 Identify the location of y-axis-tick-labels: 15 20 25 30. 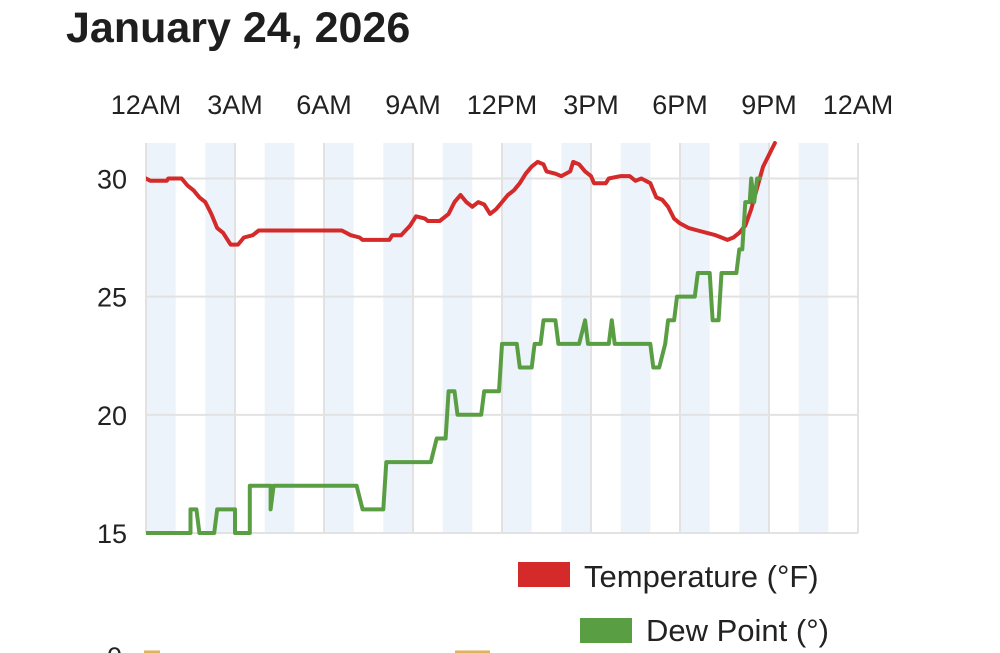
(112, 356).